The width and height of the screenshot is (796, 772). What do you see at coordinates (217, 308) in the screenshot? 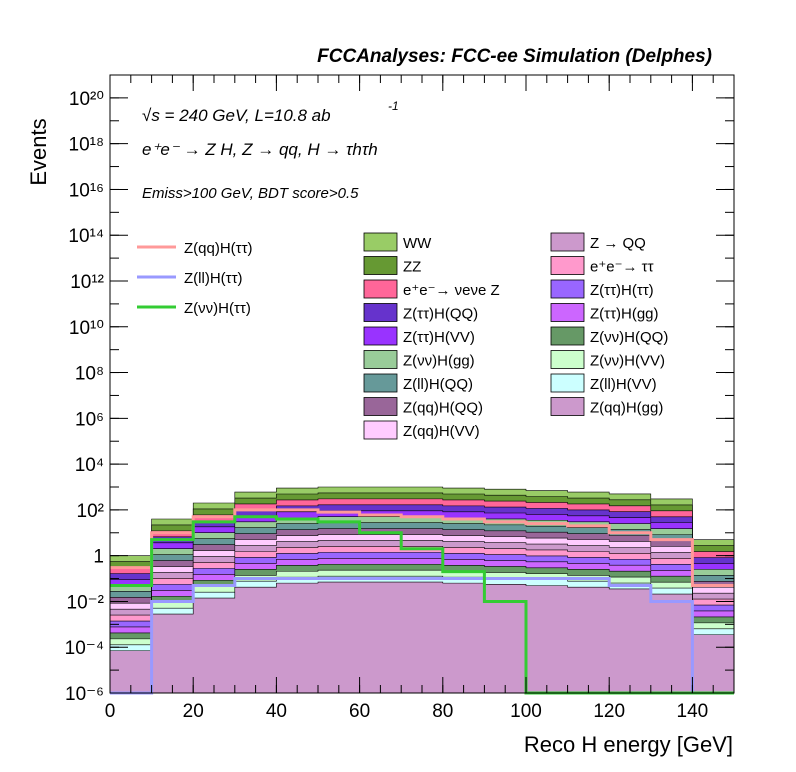
I see `legend-entry: Z(νν)H(ττ)` at bounding box center [217, 308].